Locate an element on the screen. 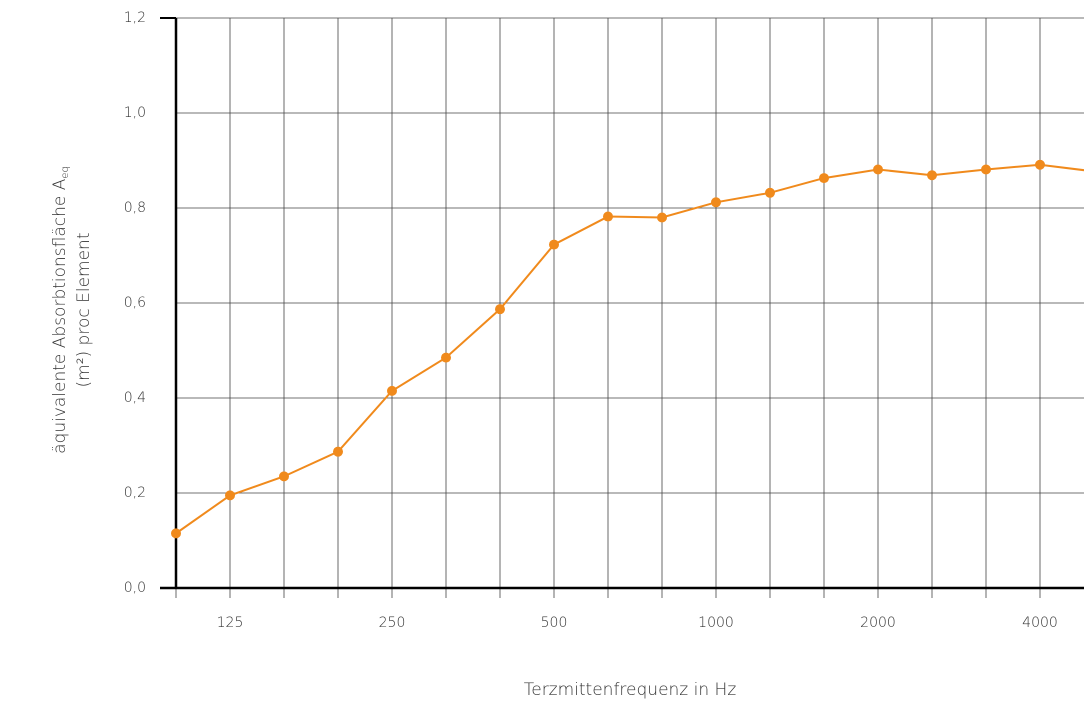  y-tick-label: 1,0 is located at coordinates (135, 113).